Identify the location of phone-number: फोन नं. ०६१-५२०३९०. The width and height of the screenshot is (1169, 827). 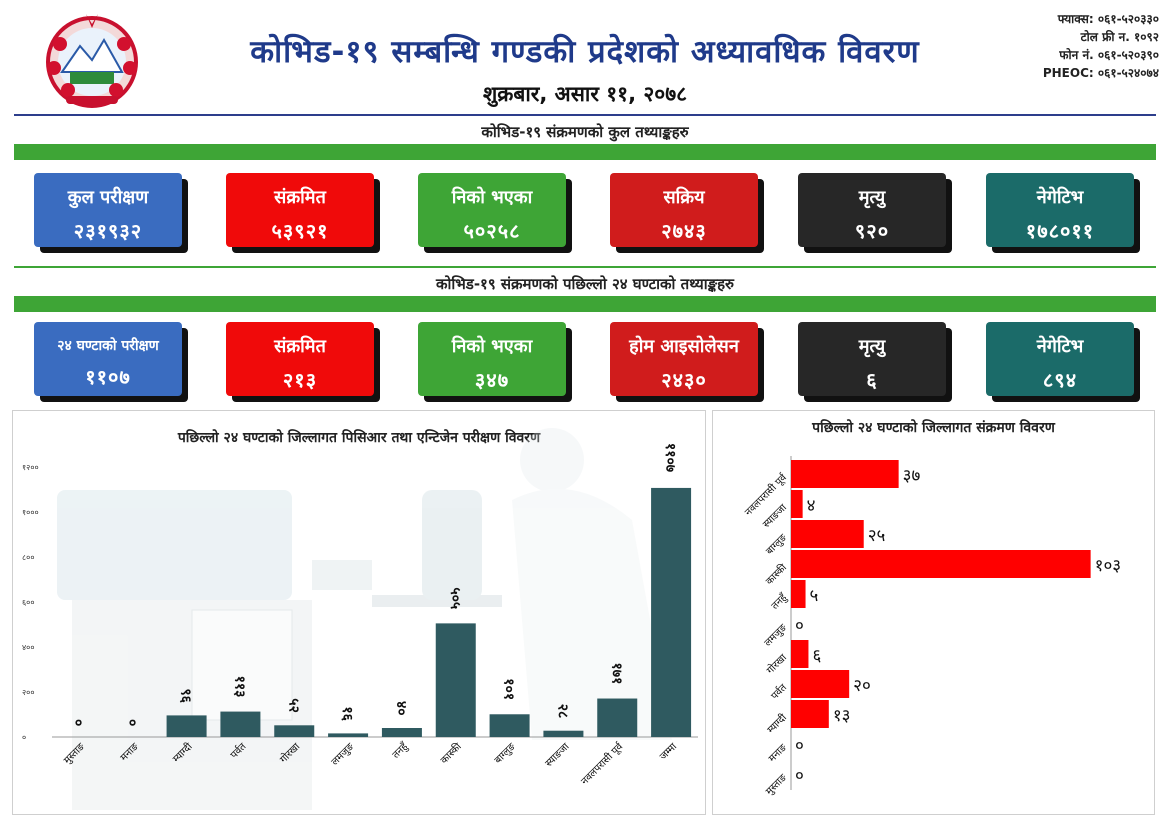
(1109, 55).